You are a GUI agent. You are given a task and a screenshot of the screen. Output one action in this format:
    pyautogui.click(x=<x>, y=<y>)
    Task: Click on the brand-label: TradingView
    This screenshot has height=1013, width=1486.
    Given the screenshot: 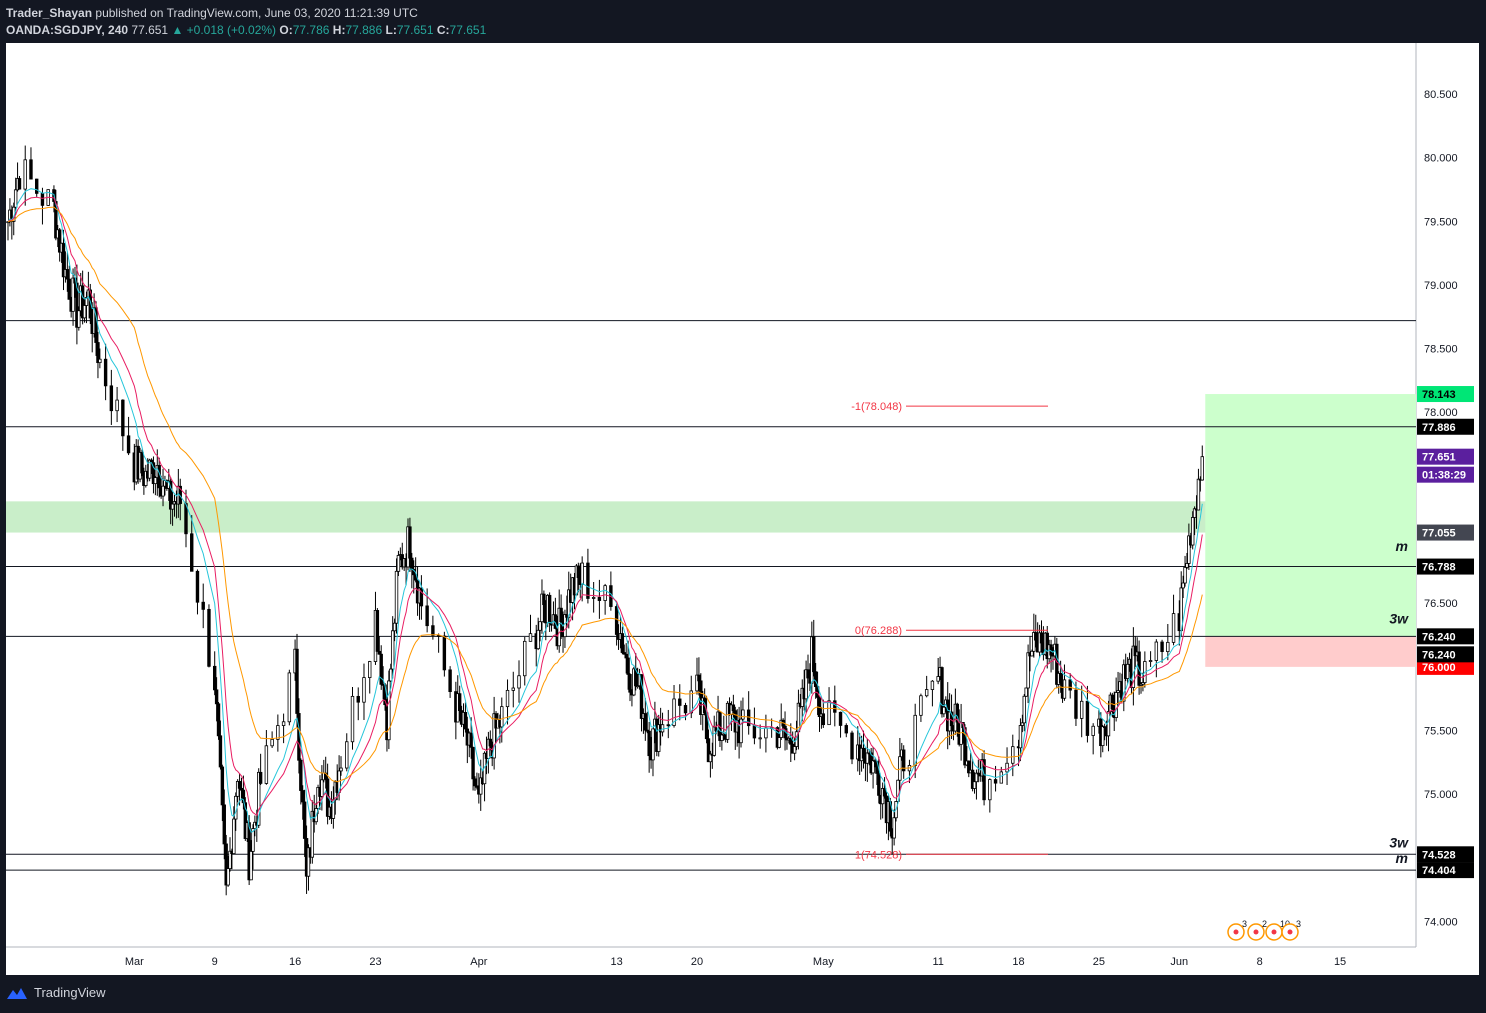 What is the action you would take?
    pyautogui.click(x=70, y=992)
    